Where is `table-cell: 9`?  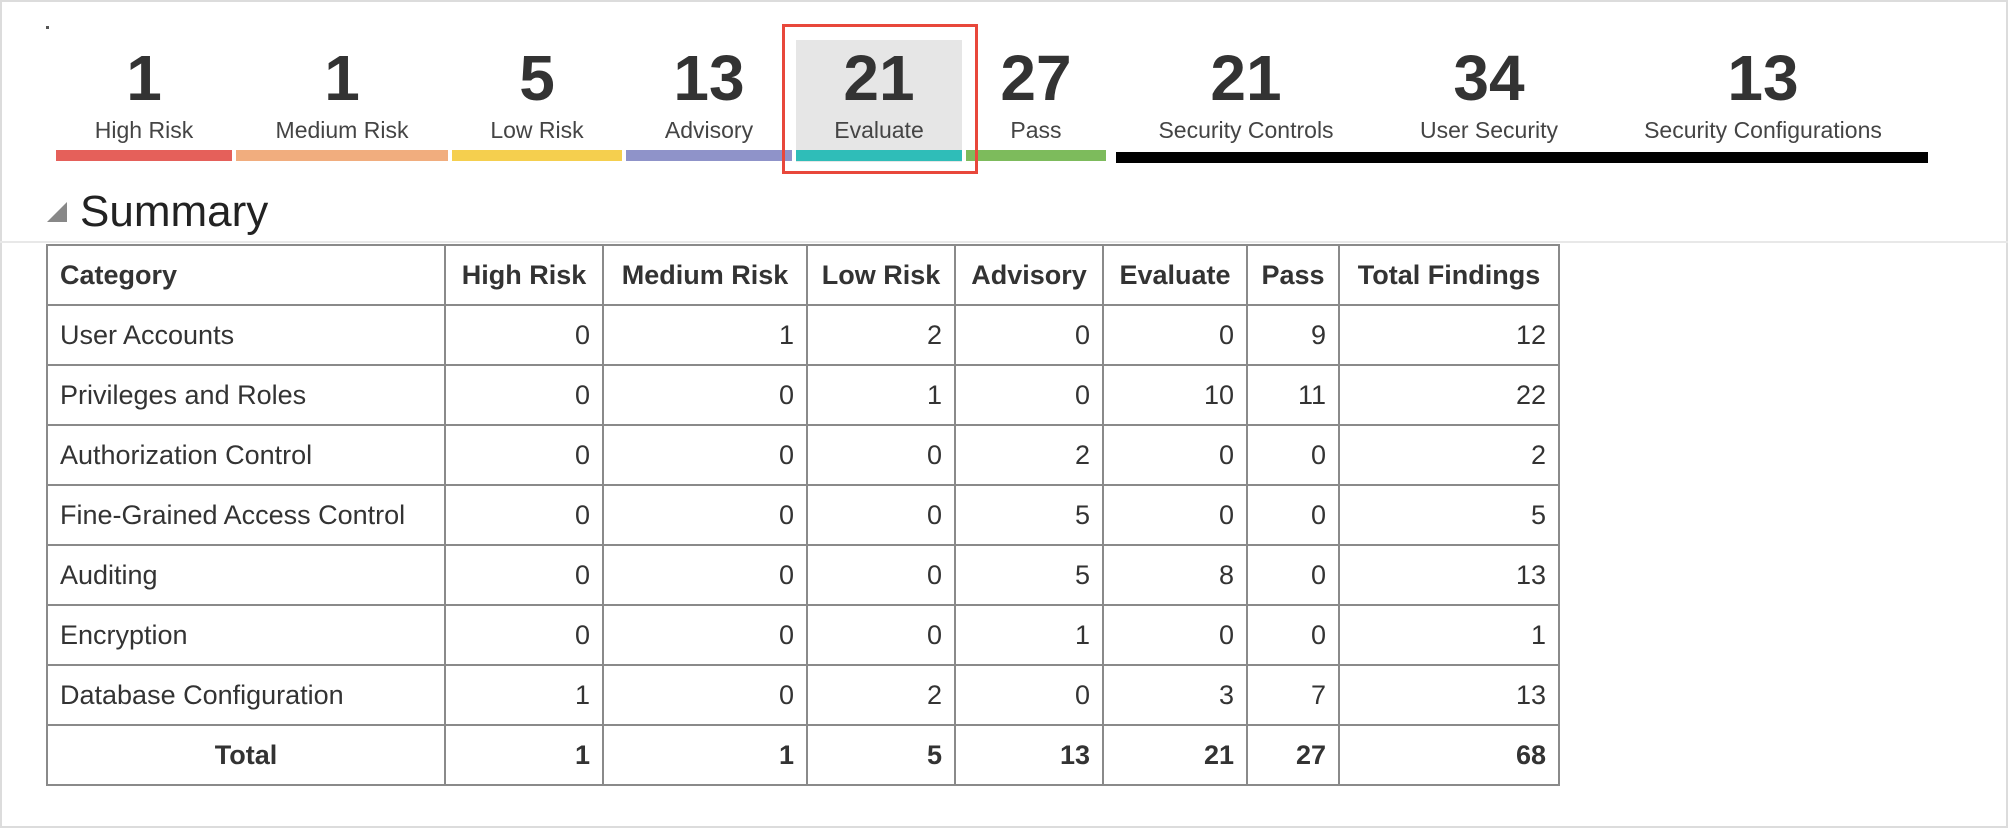 table-cell: 9 is located at coordinates (1293, 335).